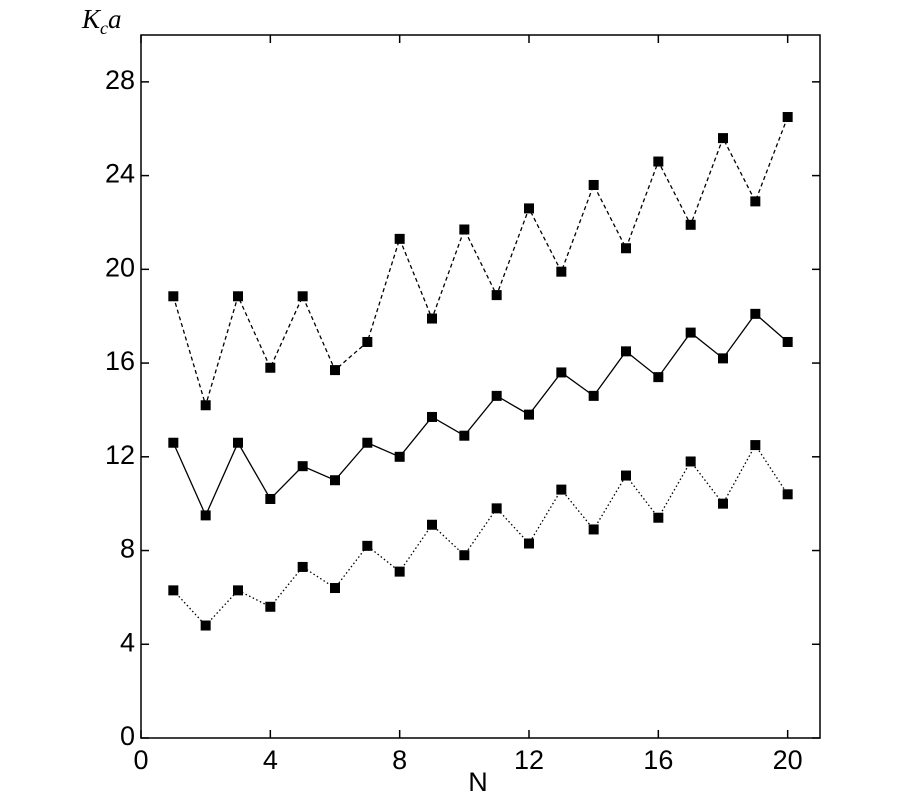  What do you see at coordinates (529, 760) in the screenshot?
I see `x-tick-label: 12` at bounding box center [529, 760].